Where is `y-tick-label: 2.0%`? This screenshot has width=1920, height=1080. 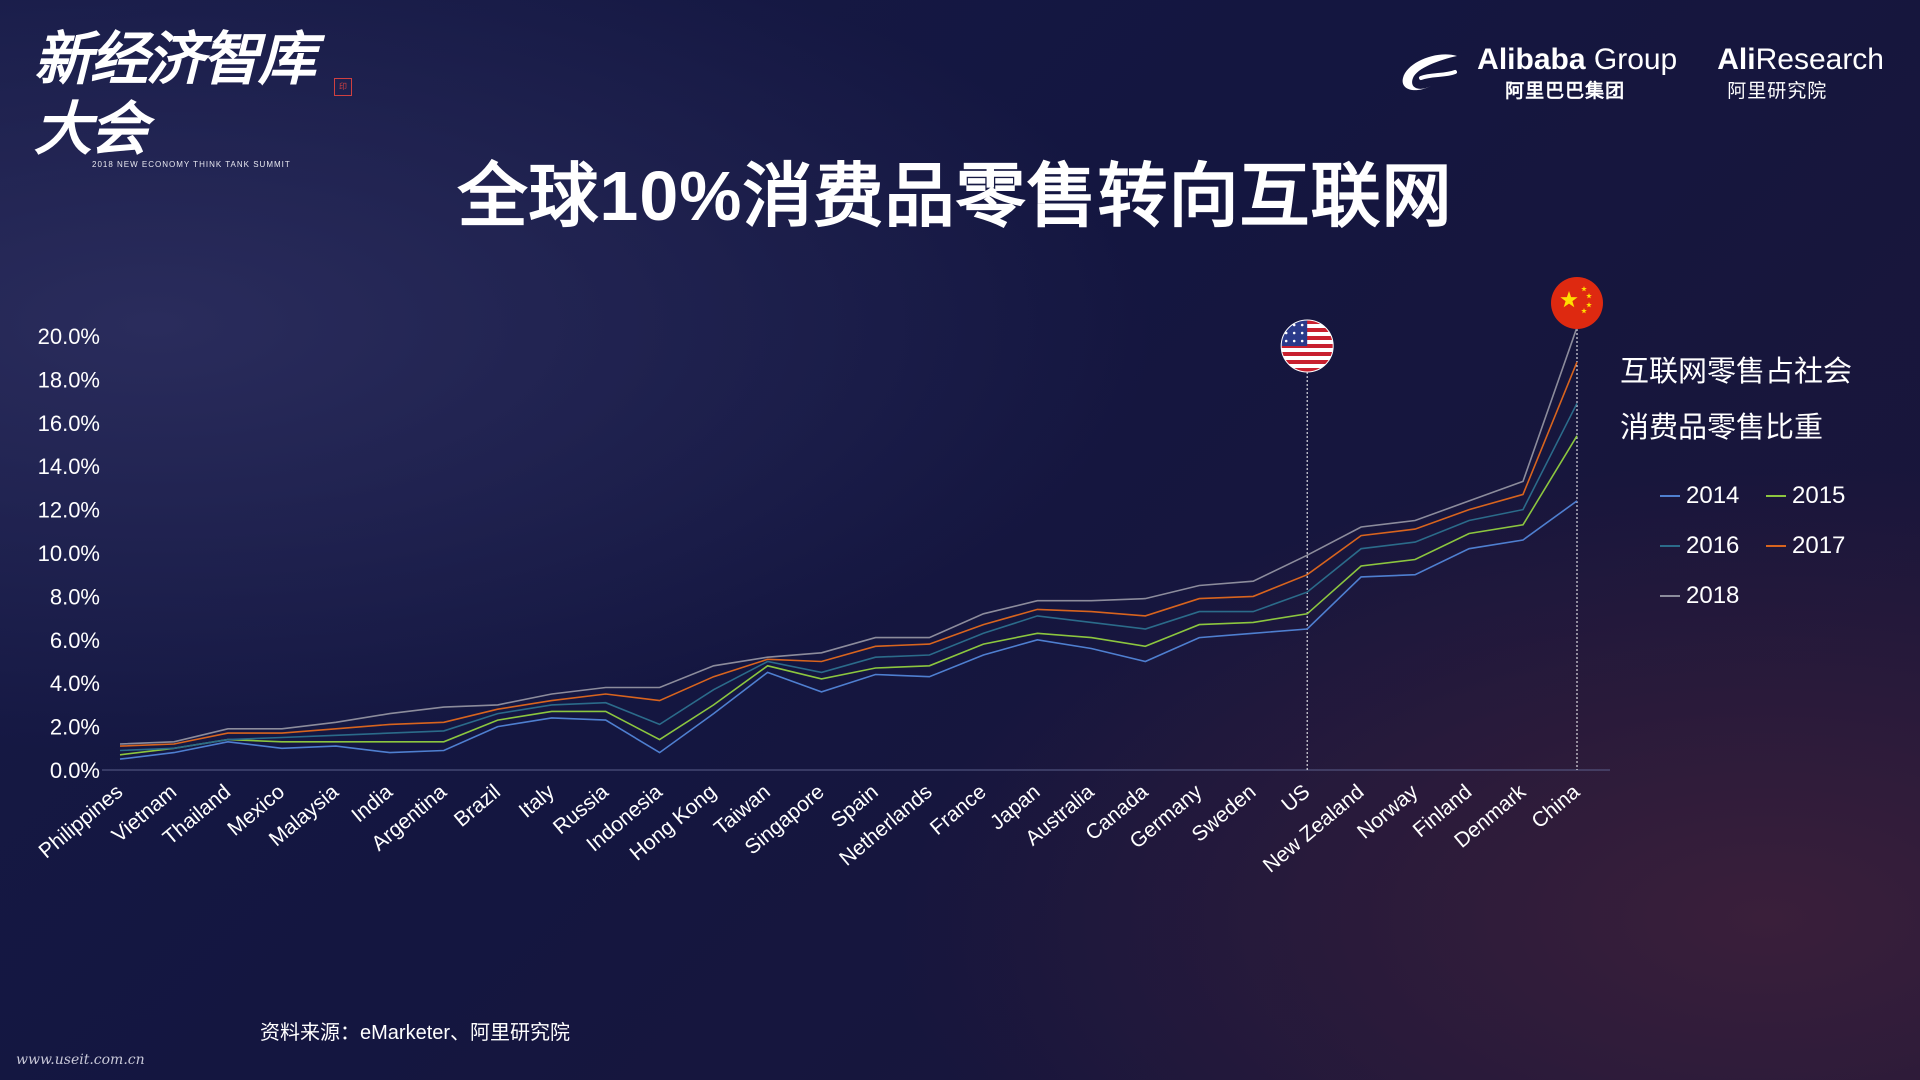 y-tick-label: 2.0% is located at coordinates (75, 727).